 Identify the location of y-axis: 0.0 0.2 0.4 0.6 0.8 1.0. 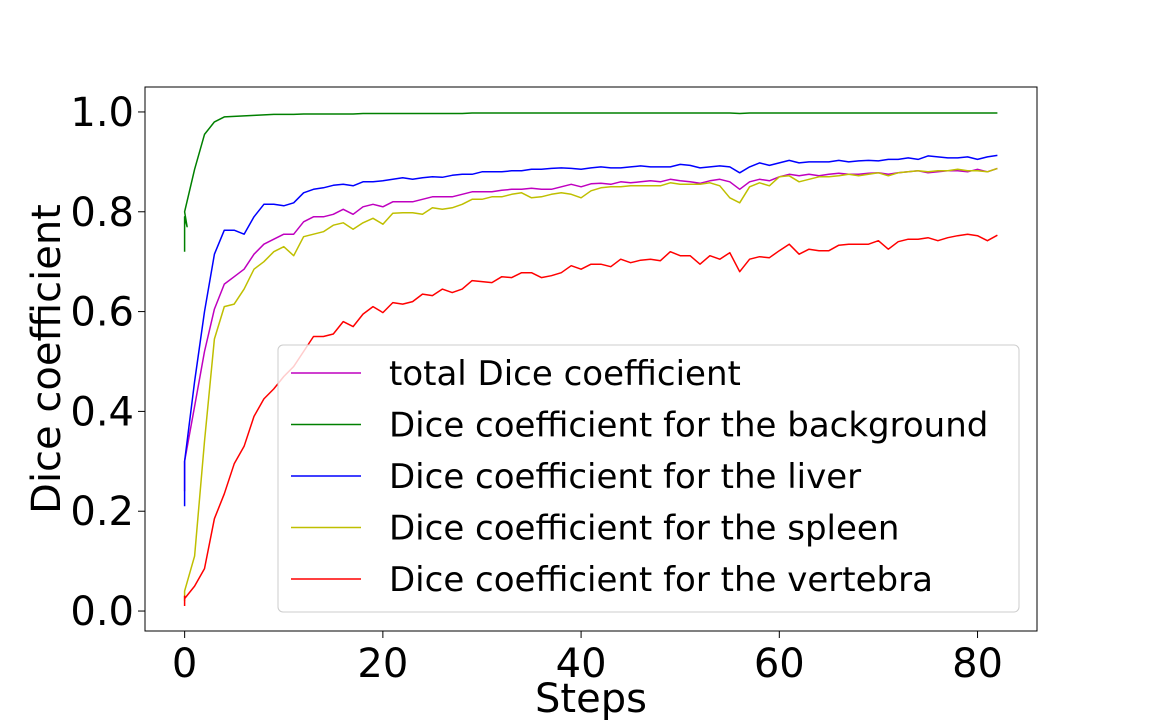
(107, 362).